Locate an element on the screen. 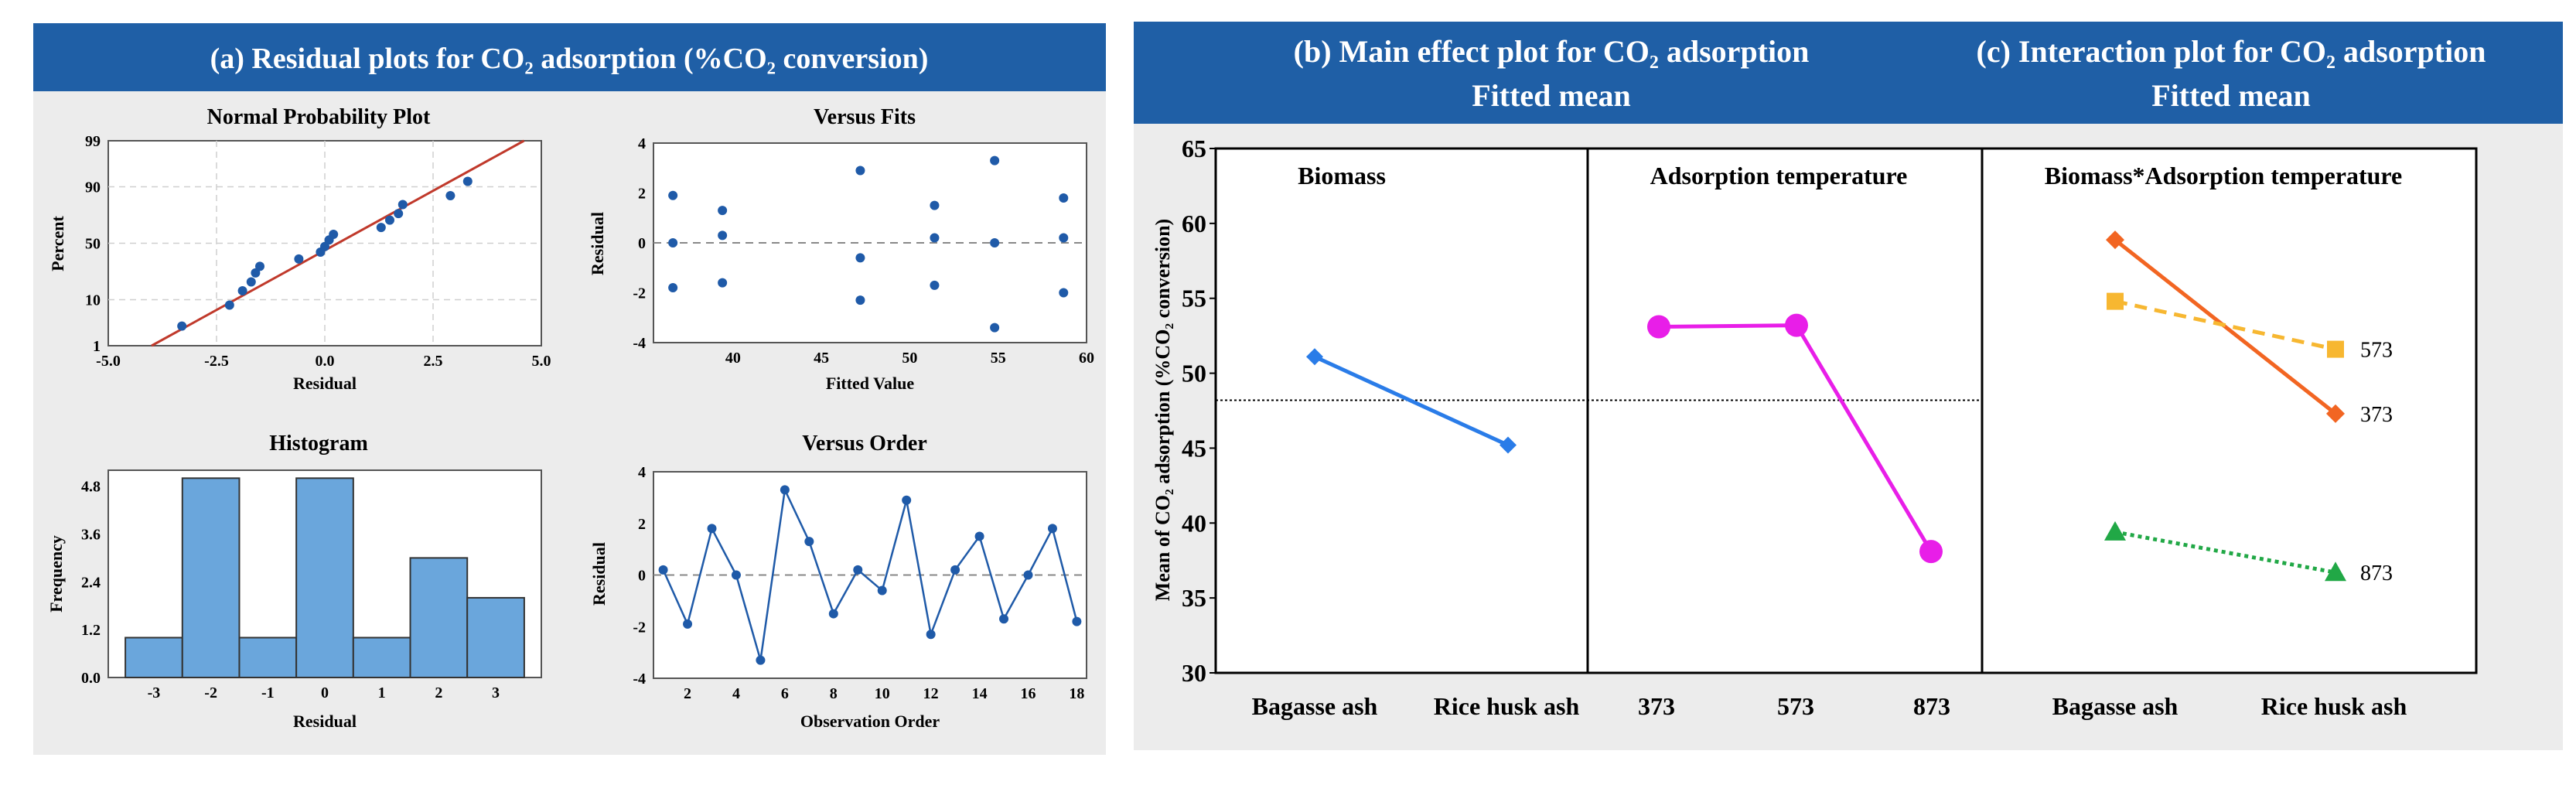 The image size is (2576, 785). interaction-subtitle: Biomass*Adsorption temperature is located at coordinates (2224, 175).